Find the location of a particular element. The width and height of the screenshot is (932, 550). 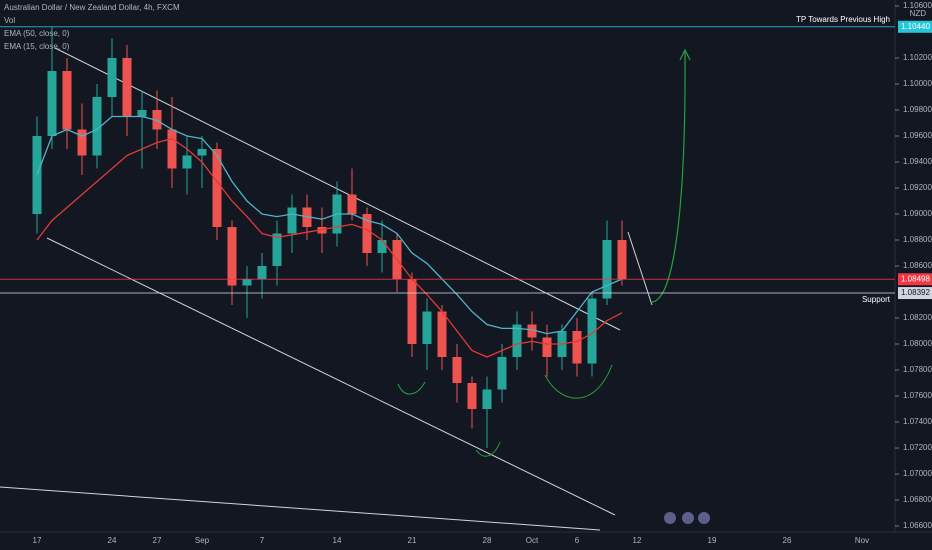

y-tick-label: 1.08800 is located at coordinates (917, 239).